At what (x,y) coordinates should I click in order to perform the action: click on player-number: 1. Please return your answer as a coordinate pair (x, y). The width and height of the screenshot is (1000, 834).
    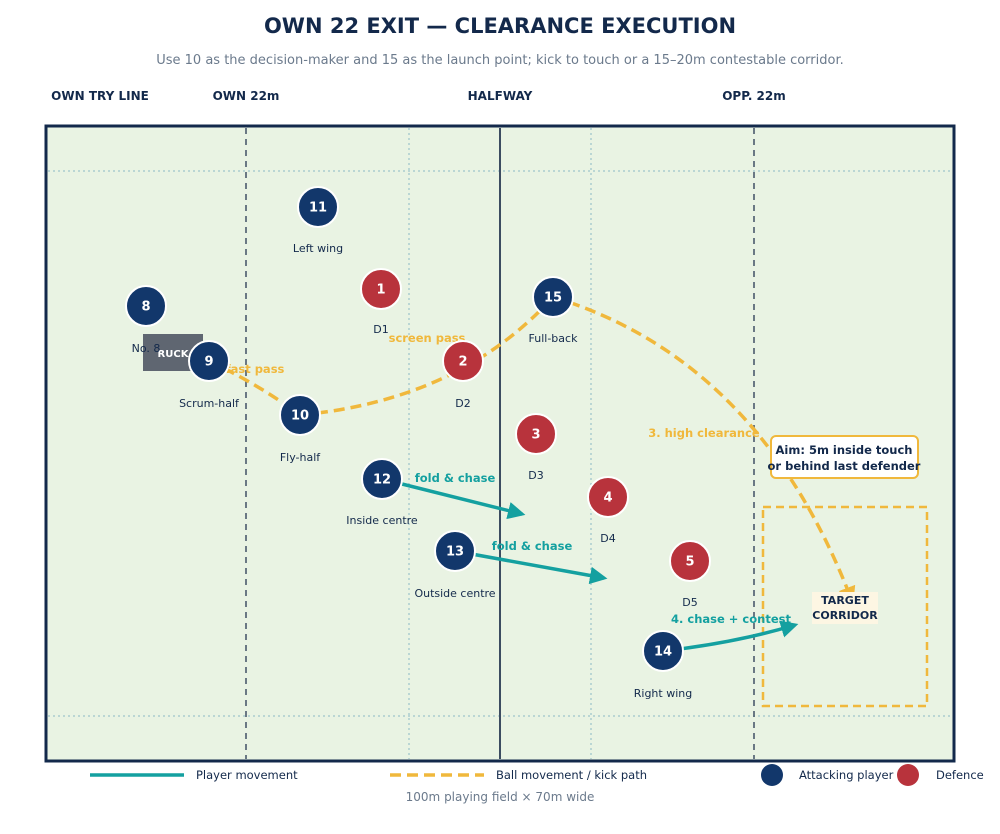
    Looking at the image, I should click on (380, 290).